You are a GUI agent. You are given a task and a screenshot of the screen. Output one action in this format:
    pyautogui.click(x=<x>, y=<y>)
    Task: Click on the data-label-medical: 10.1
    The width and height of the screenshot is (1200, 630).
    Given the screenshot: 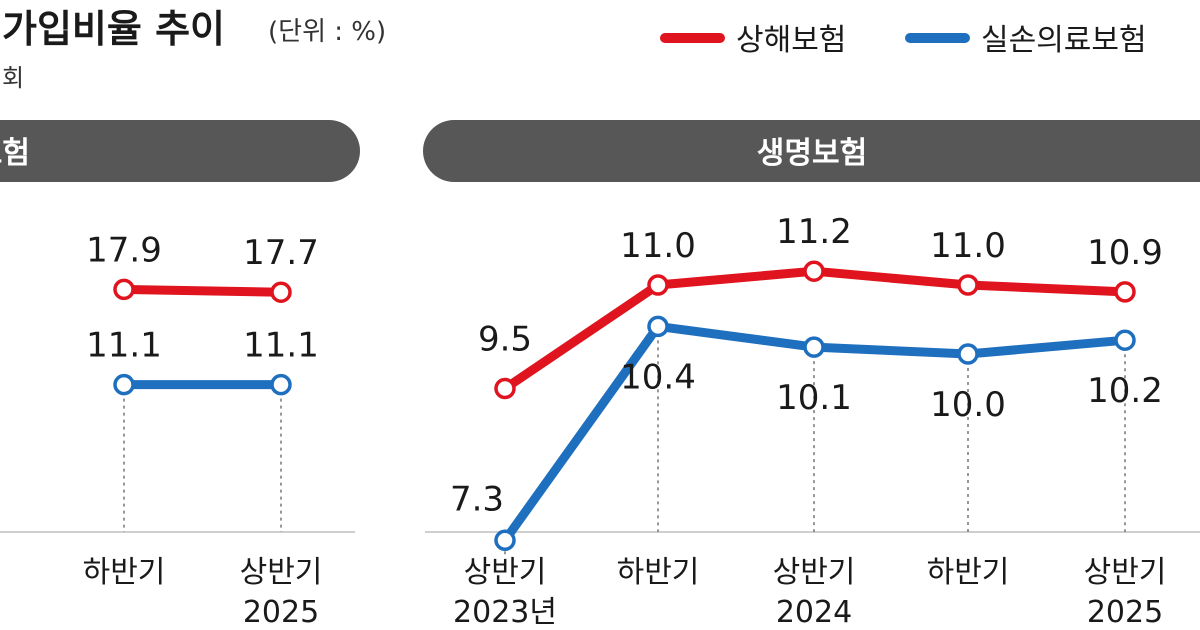 What is the action you would take?
    pyautogui.click(x=814, y=398)
    